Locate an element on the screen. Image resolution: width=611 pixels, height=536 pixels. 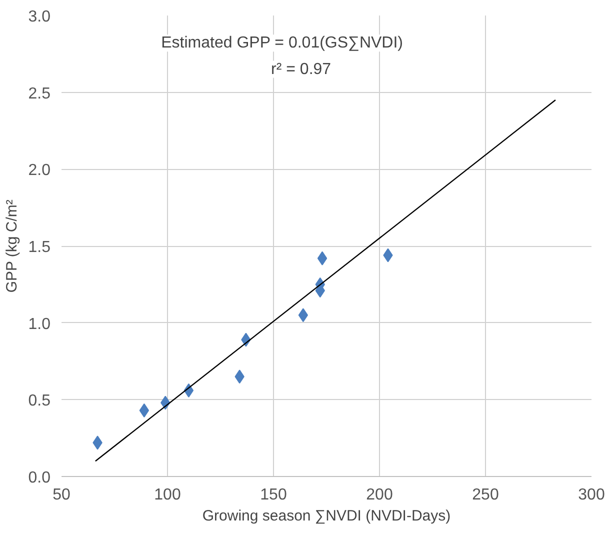
y-tick-label: 2.5 is located at coordinates (39, 93).